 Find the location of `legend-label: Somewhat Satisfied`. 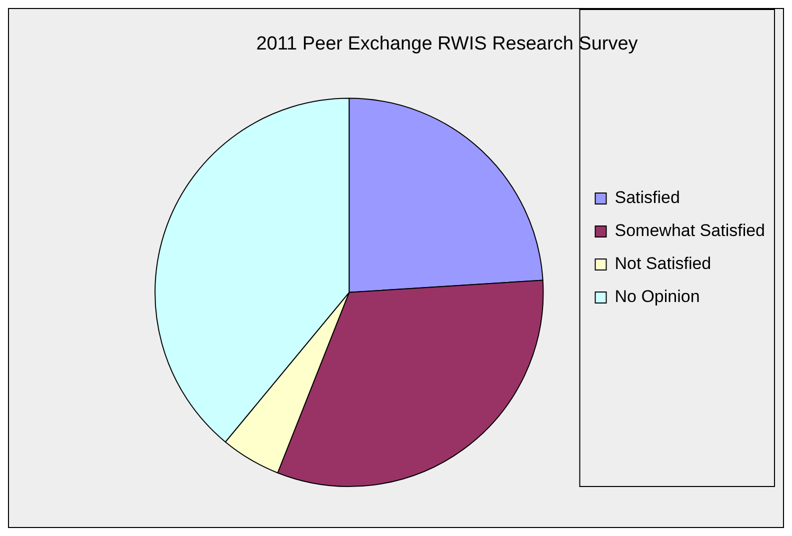

legend-label: Somewhat Satisfied is located at coordinates (690, 230).